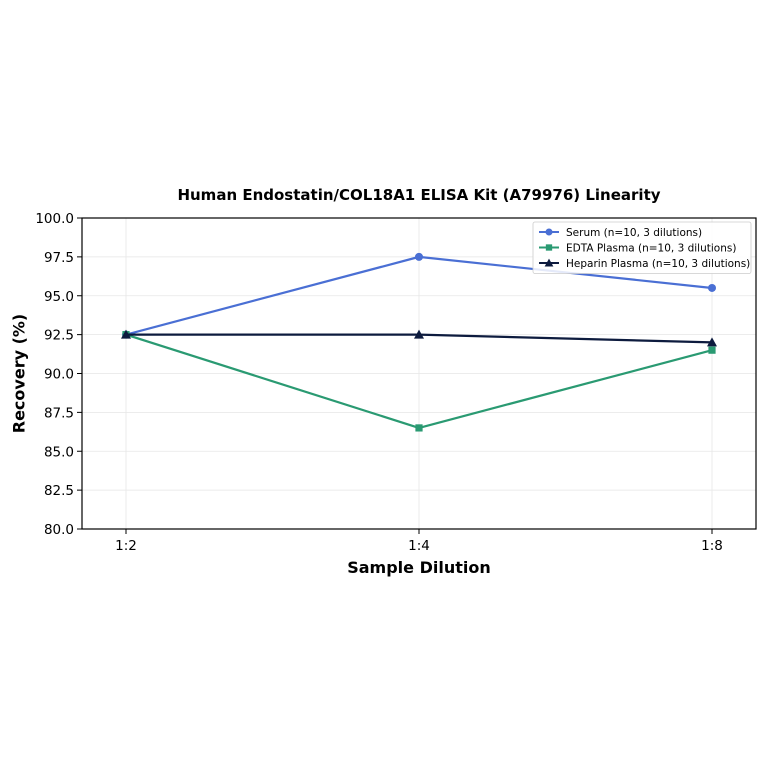 This screenshot has width=764, height=768. I want to click on y-tick-label: 97.5, so click(59, 258).